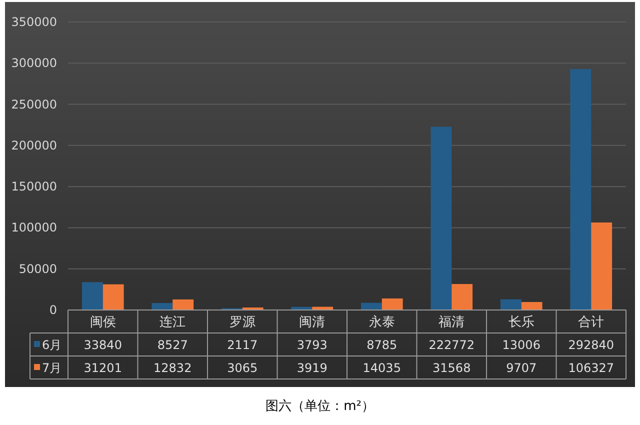 This screenshot has height=425, width=640. Describe the element at coordinates (312, 368) in the screenshot. I see `data-label: 3919` at that location.